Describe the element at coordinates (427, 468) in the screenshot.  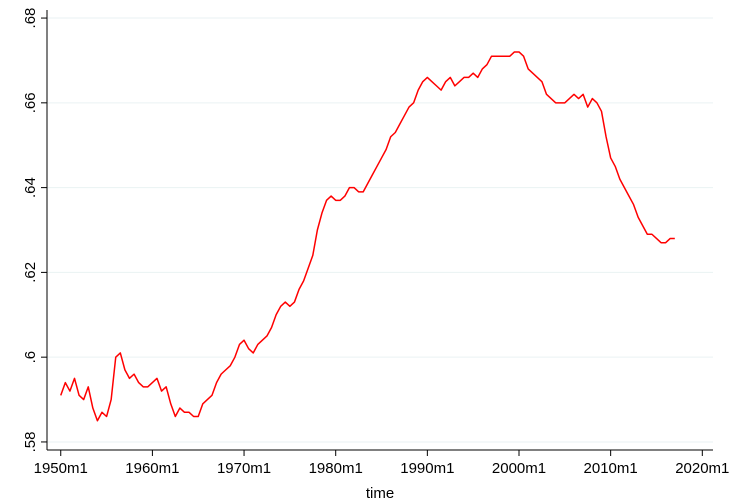
I see `x-tick-label: 1990m1` at that location.